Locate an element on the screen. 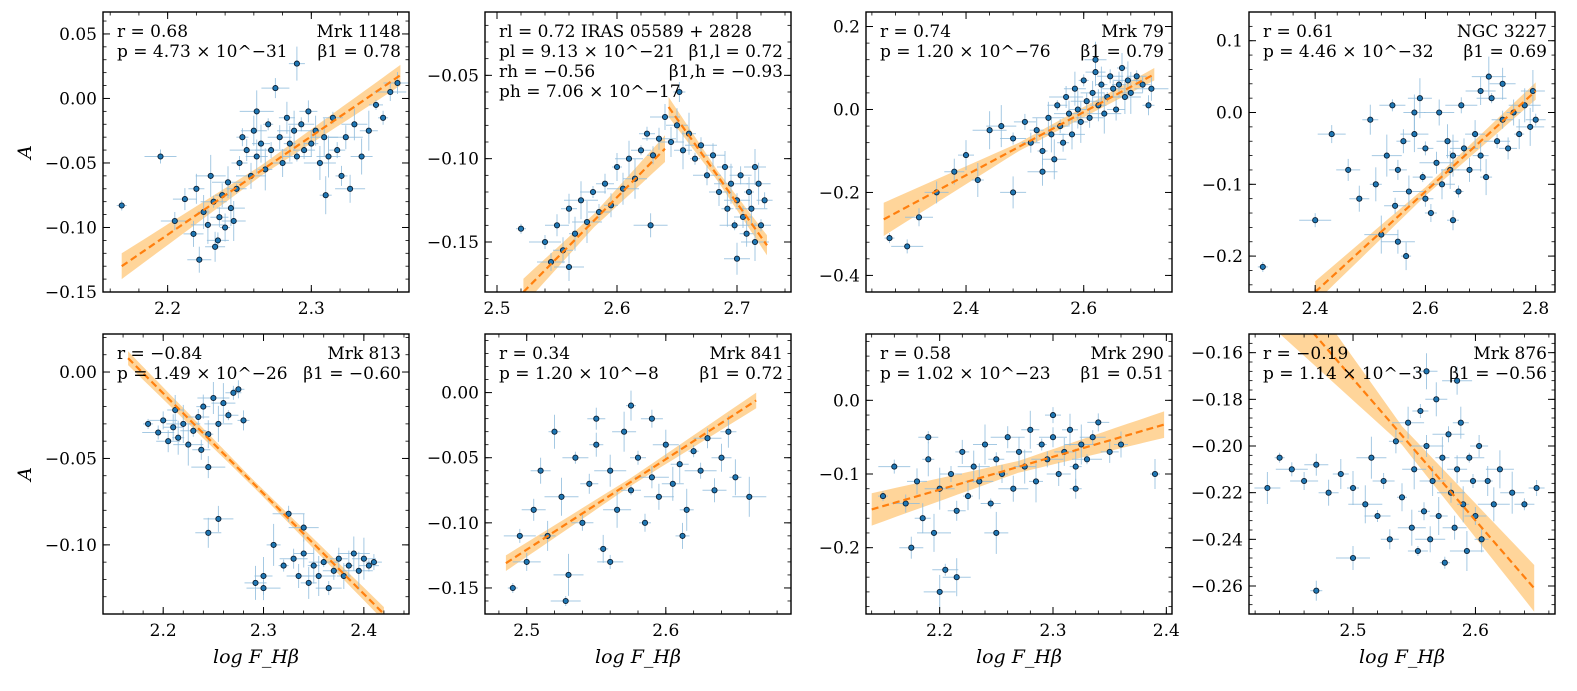 The height and width of the screenshot is (691, 1577). annotation-left: p = 4.73 × 10^−31 is located at coordinates (202, 52).